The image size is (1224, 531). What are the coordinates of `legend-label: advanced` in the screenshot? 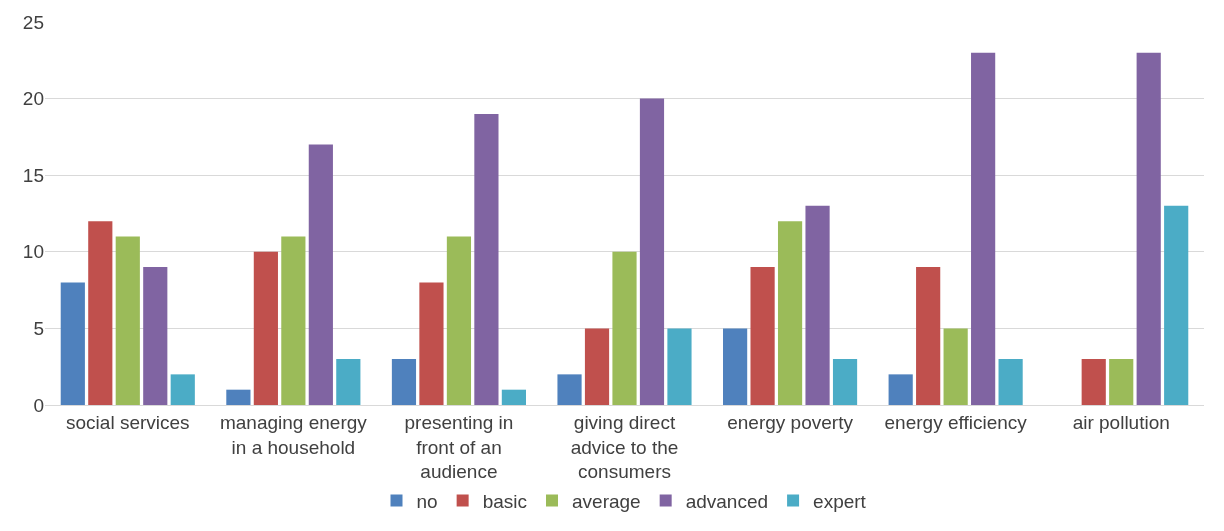 It's located at (727, 501).